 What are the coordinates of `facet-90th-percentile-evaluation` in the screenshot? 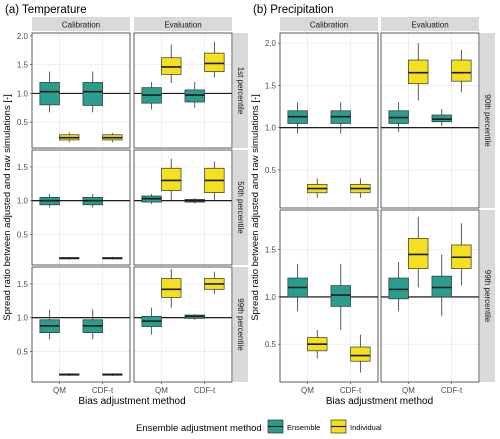 It's located at (430, 120).